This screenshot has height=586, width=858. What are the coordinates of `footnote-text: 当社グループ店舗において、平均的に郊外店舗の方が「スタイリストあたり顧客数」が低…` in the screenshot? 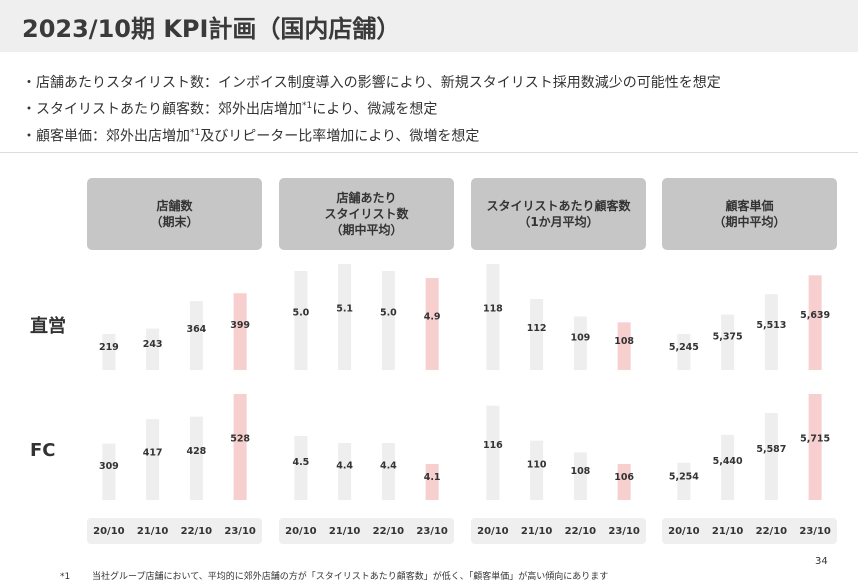 It's located at (350, 577).